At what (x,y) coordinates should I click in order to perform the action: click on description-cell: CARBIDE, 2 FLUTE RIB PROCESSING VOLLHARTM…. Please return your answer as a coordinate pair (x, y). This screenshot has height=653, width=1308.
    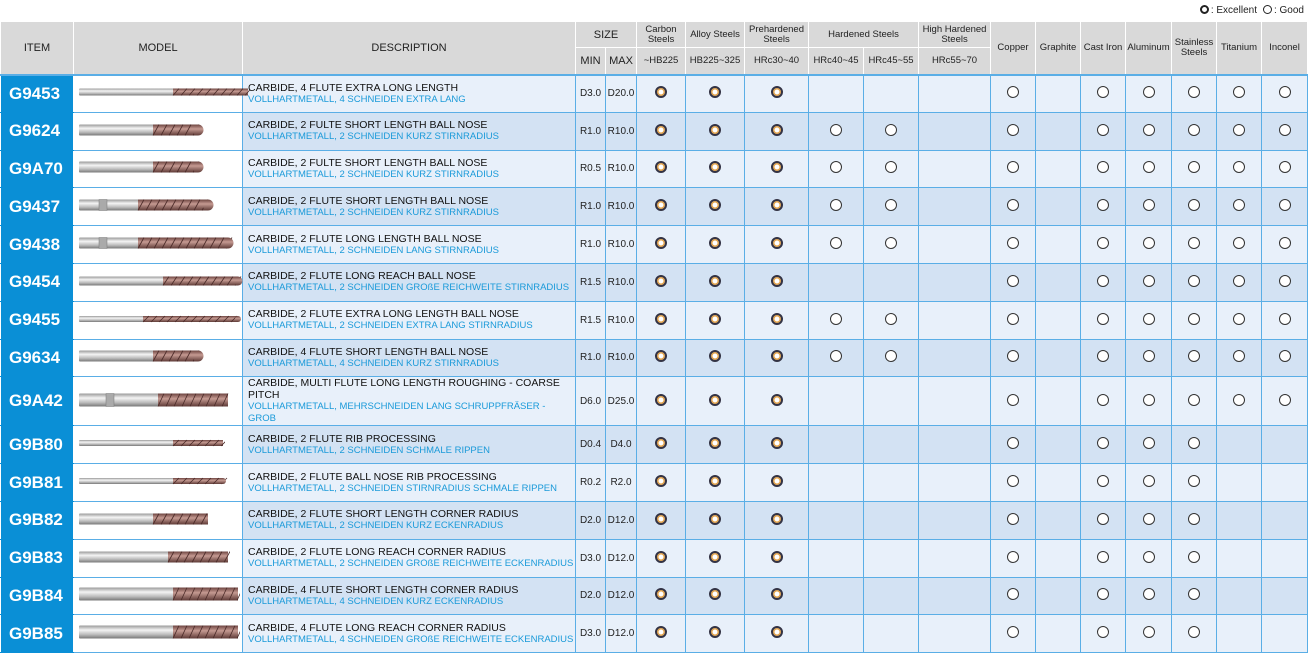
    Looking at the image, I should click on (409, 445).